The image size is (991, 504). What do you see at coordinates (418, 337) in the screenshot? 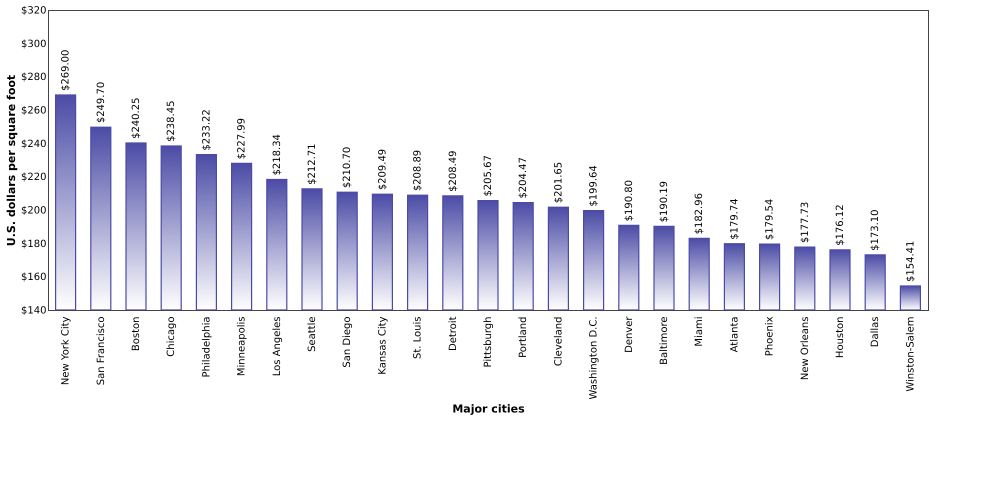
I see `x-tick-label: St. Louis` at bounding box center [418, 337].